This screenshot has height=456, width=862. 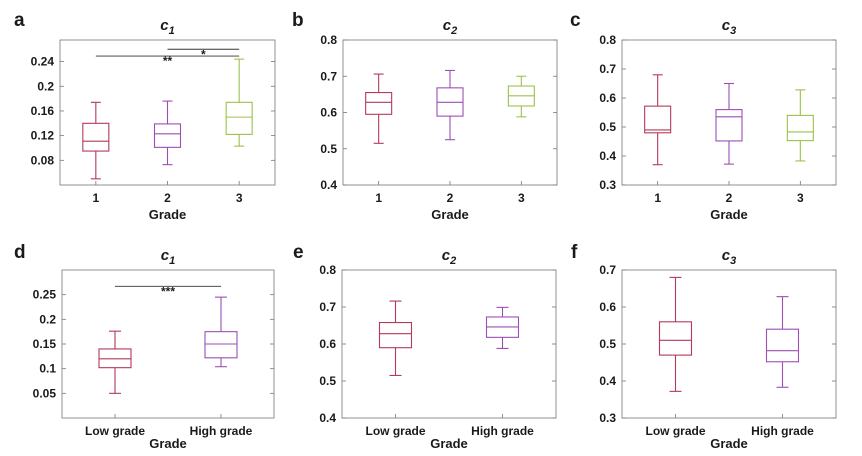 What do you see at coordinates (45, 295) in the screenshot?
I see `y-tick-label: 0.25` at bounding box center [45, 295].